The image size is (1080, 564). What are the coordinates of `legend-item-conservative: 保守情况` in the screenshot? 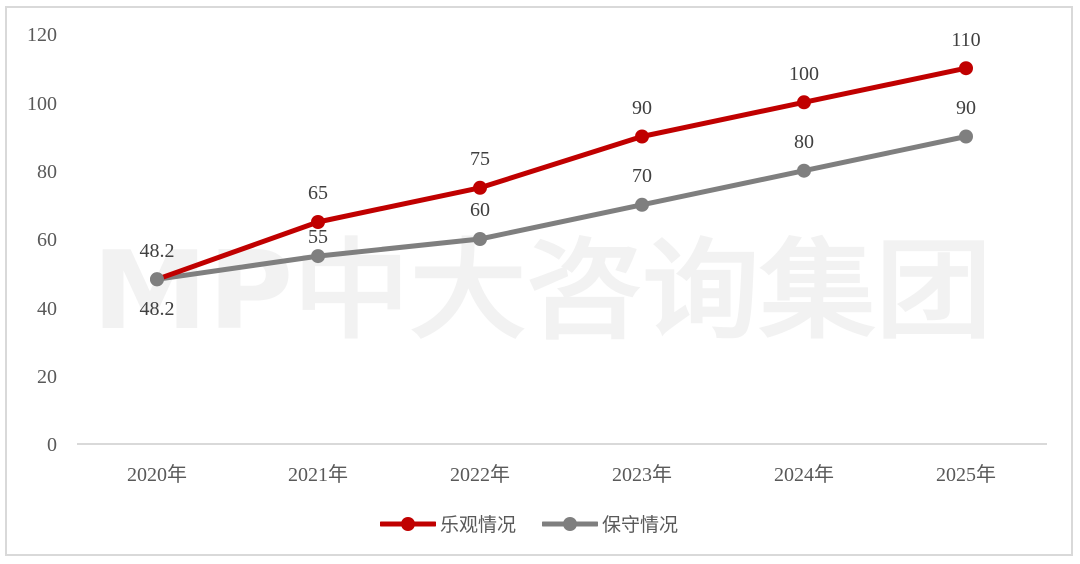 It's located at (610, 523).